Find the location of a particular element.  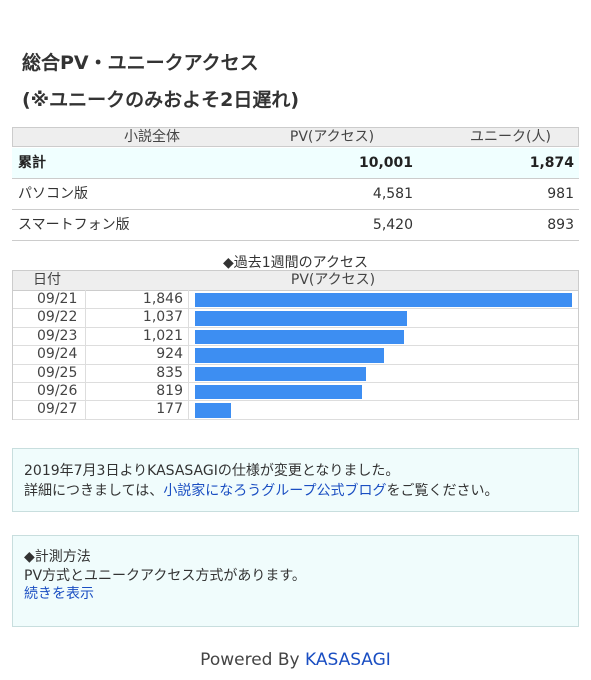

title: 総合PV・ユニークアクセス is located at coordinates (140, 63).